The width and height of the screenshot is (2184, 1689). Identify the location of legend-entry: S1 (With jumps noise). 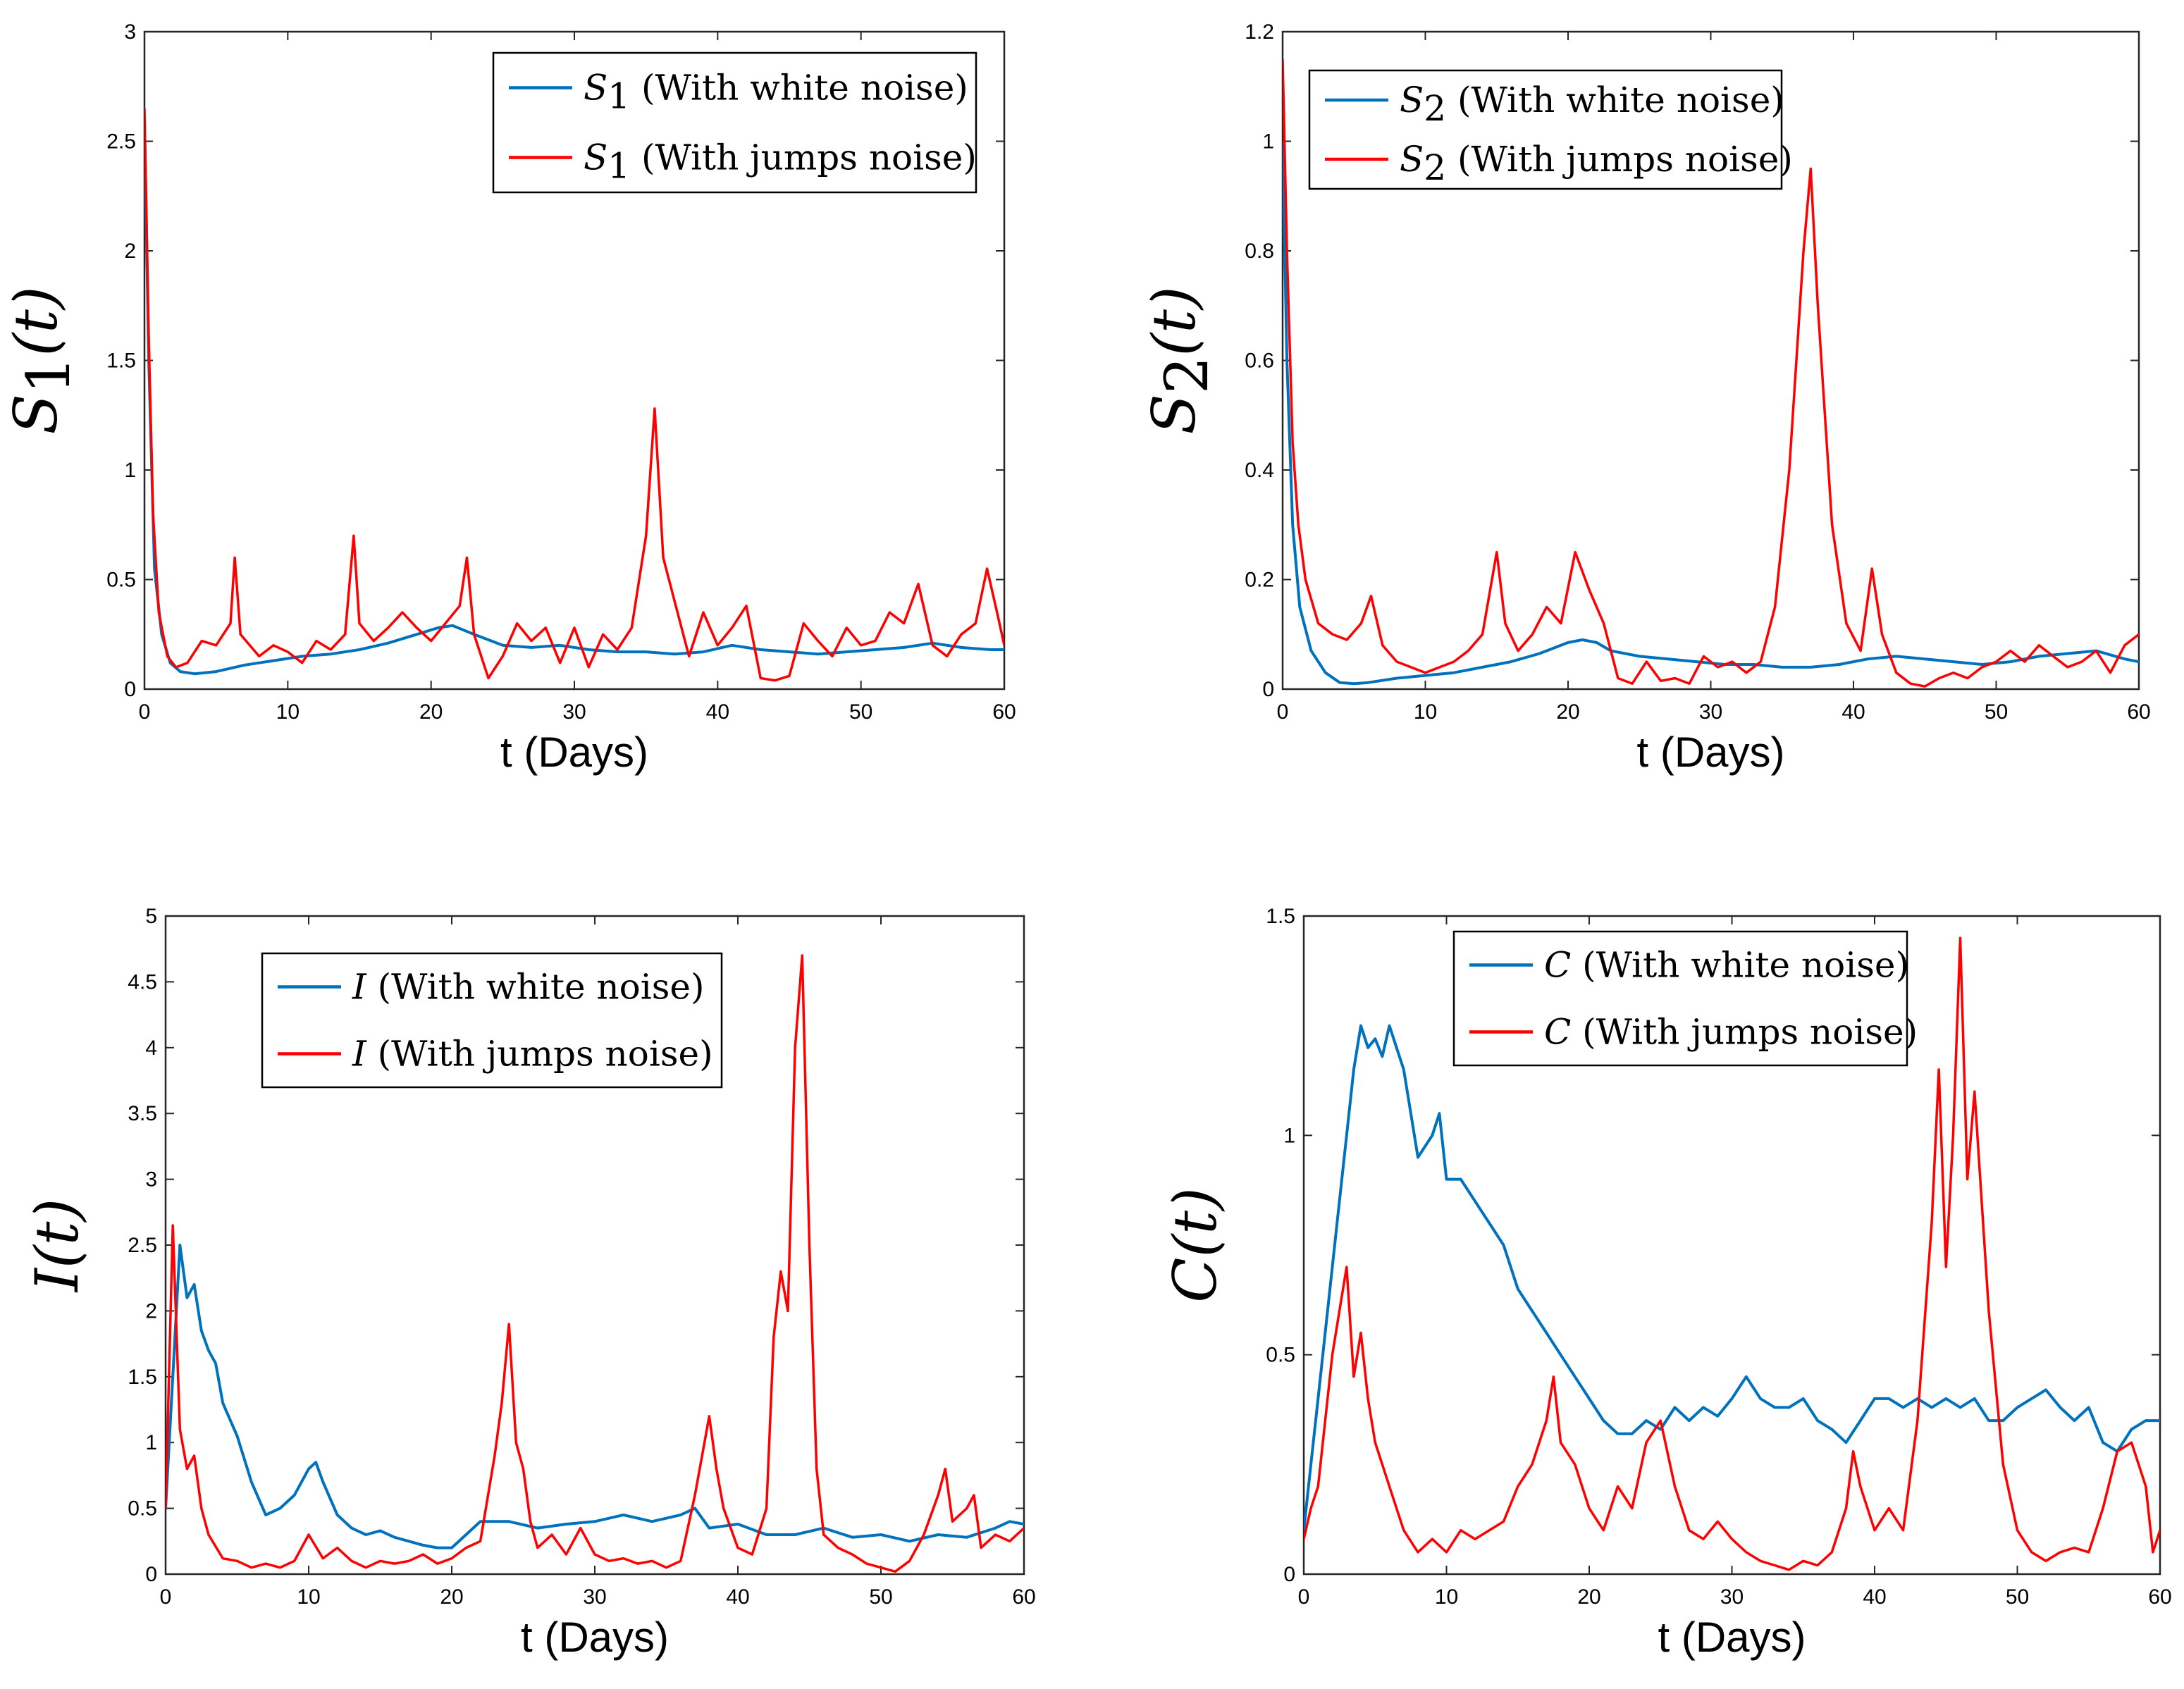
(781, 162).